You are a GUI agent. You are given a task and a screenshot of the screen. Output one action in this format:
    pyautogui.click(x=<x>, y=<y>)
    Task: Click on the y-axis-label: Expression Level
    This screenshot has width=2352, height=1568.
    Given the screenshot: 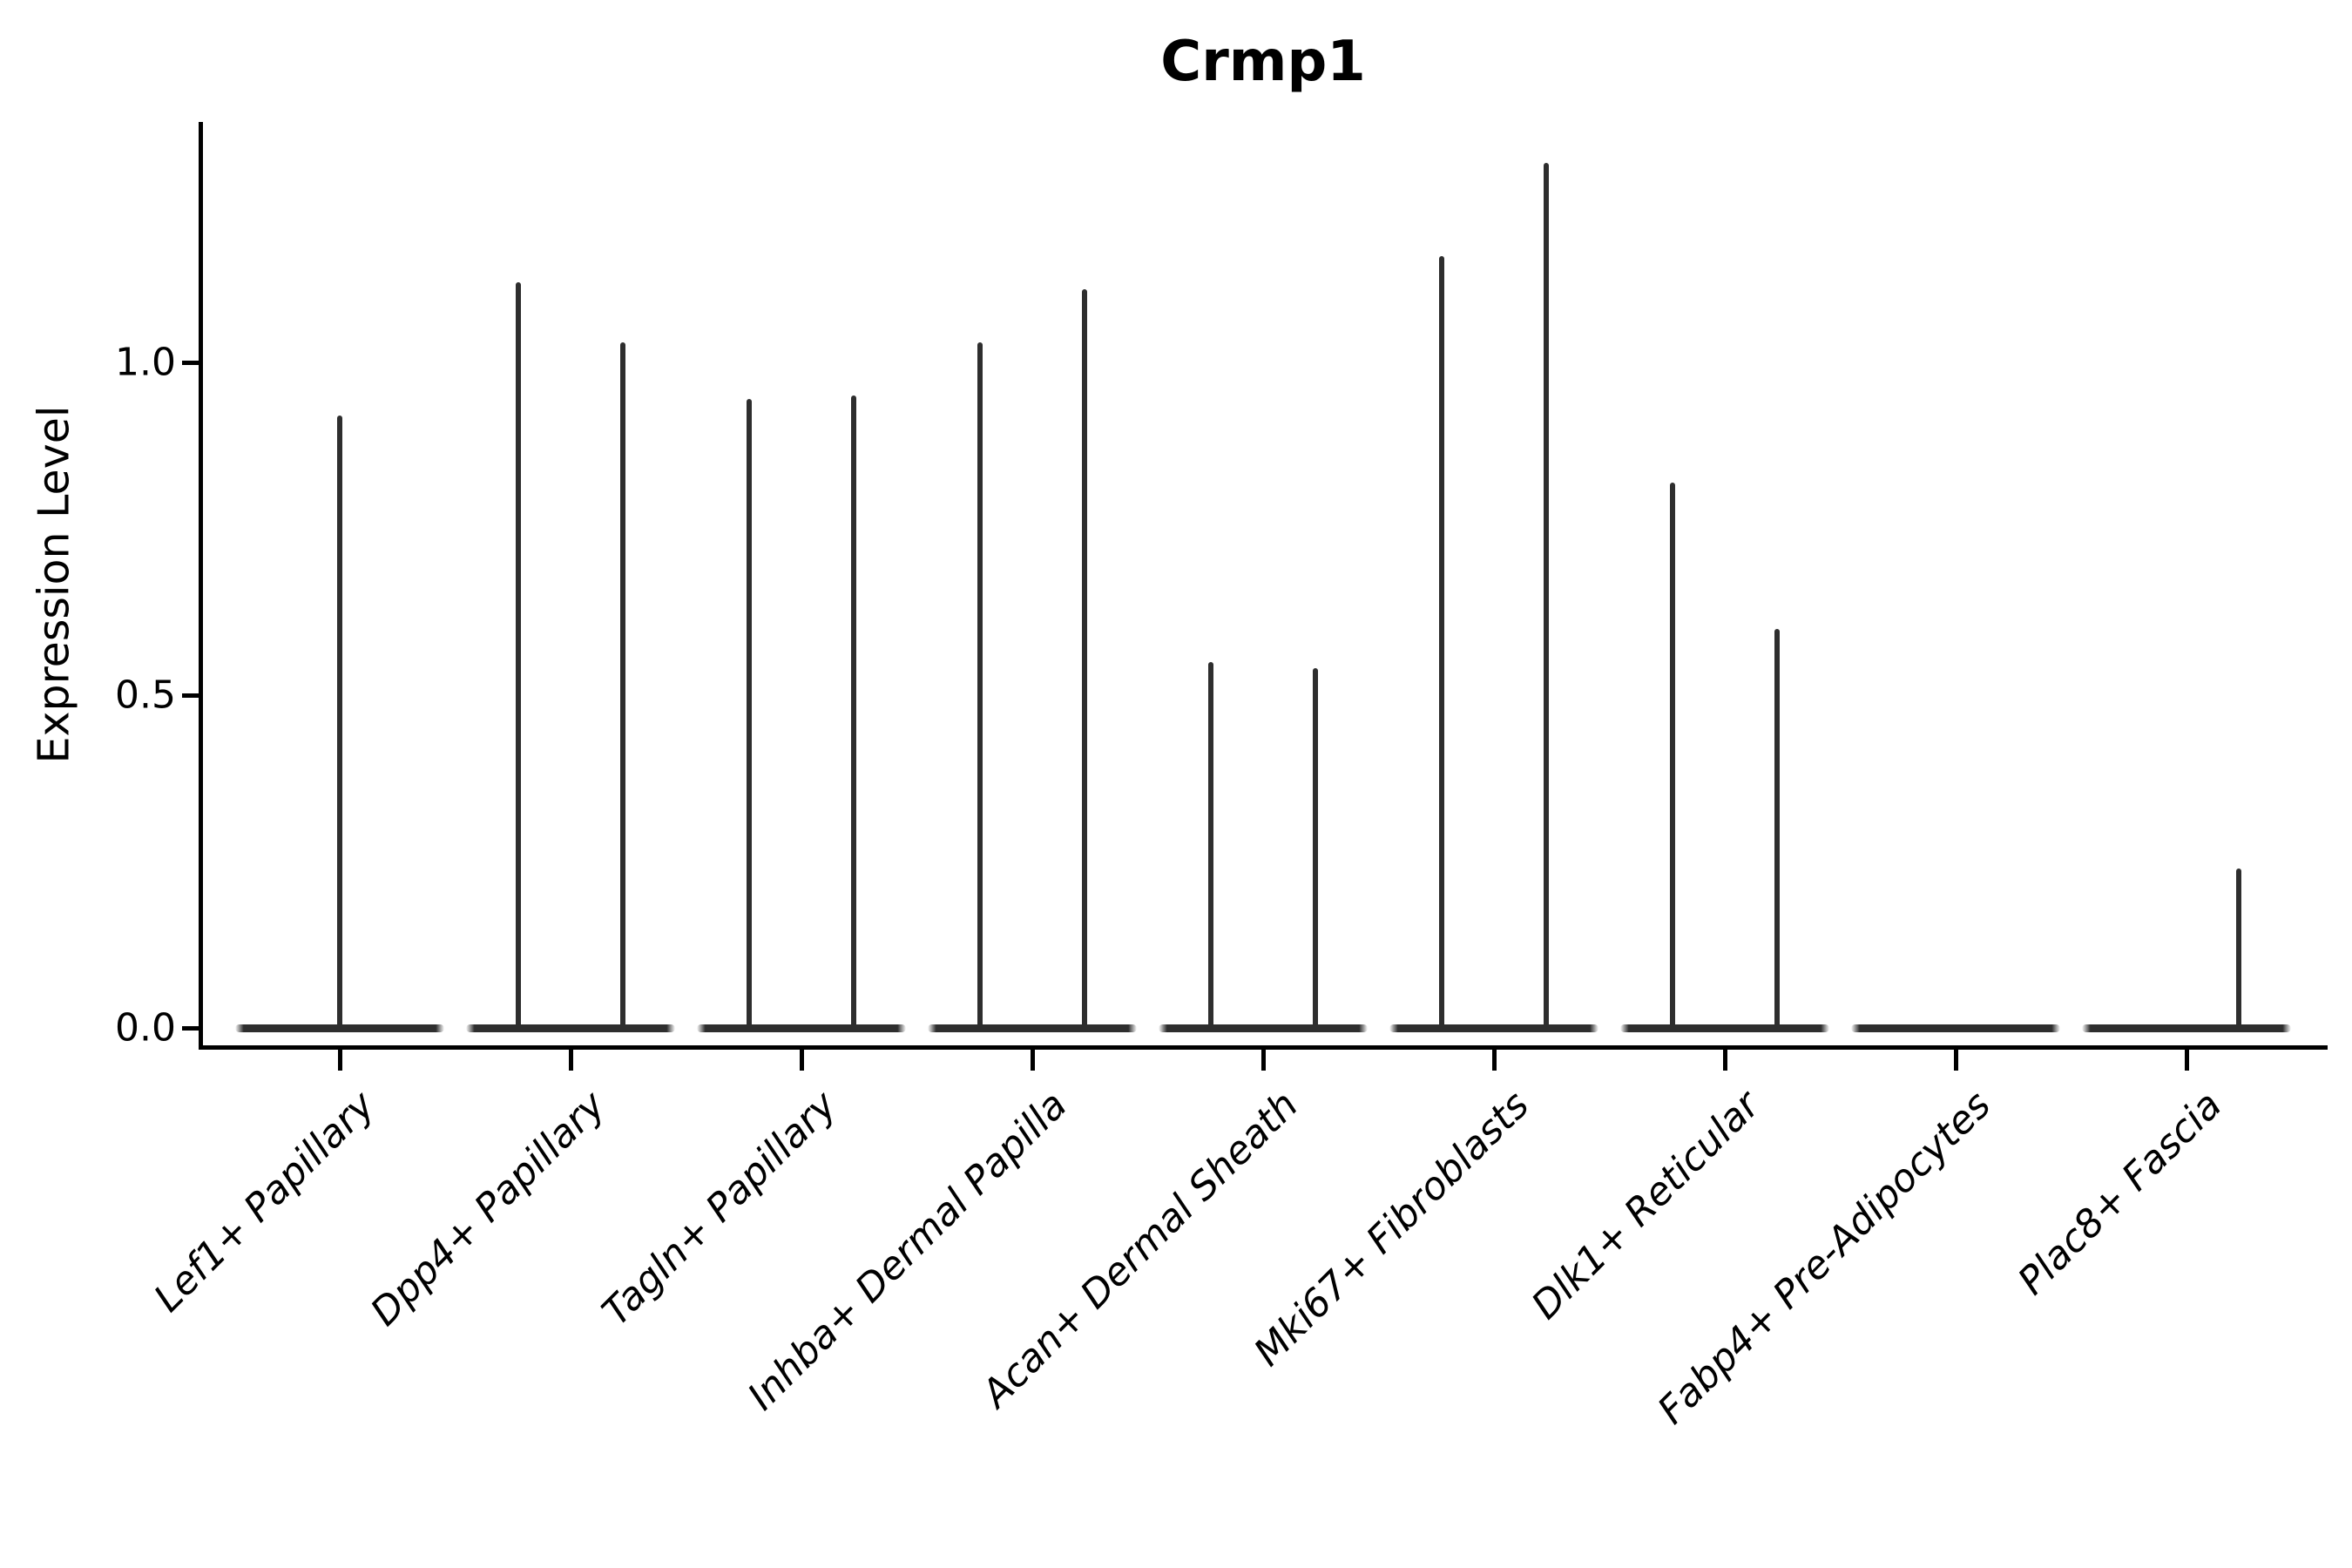 What is the action you would take?
    pyautogui.click(x=54, y=584)
    